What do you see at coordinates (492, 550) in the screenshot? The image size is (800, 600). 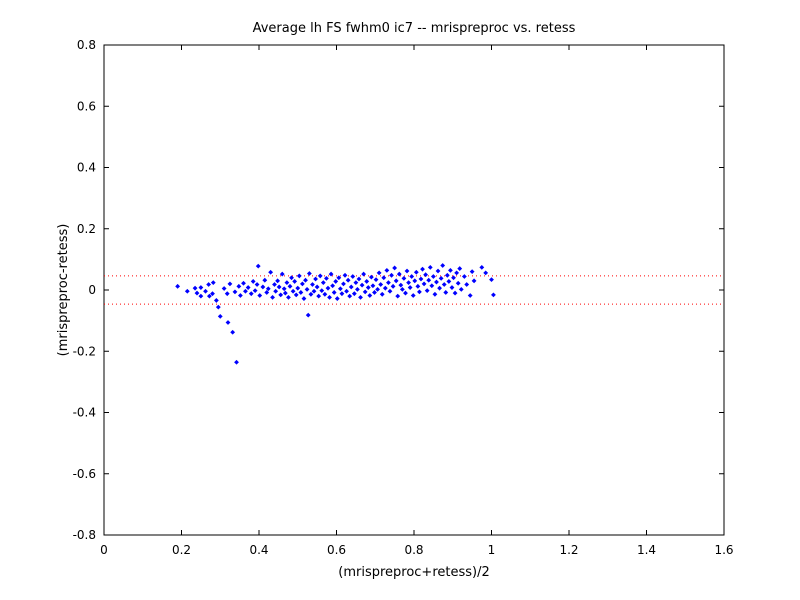 I see `x-tick-label: 1` at bounding box center [492, 550].